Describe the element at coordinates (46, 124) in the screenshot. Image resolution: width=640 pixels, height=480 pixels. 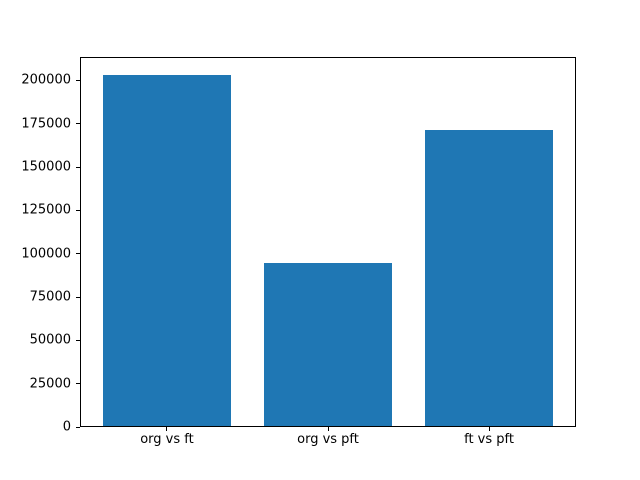
I see `y-tick-label: 175000` at that location.